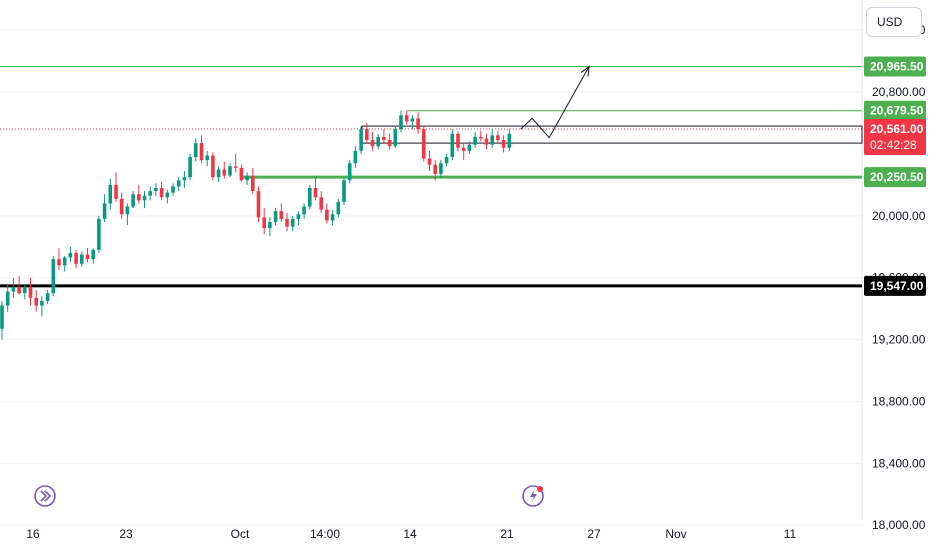  I want to click on y-tick-label: 18,800.00, so click(899, 401).